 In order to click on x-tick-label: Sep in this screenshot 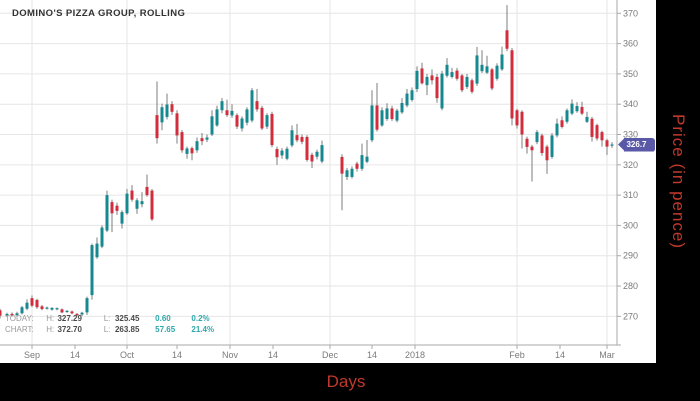, I will do `click(32, 355)`.